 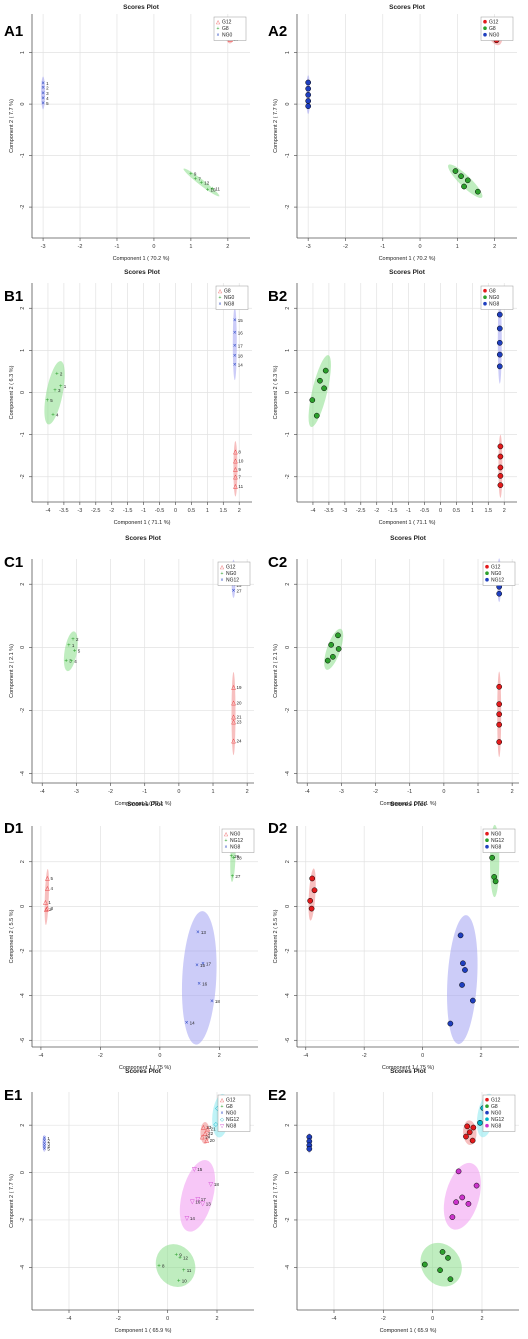 I want to click on legend-marker: ×, so click(x=220, y=305).